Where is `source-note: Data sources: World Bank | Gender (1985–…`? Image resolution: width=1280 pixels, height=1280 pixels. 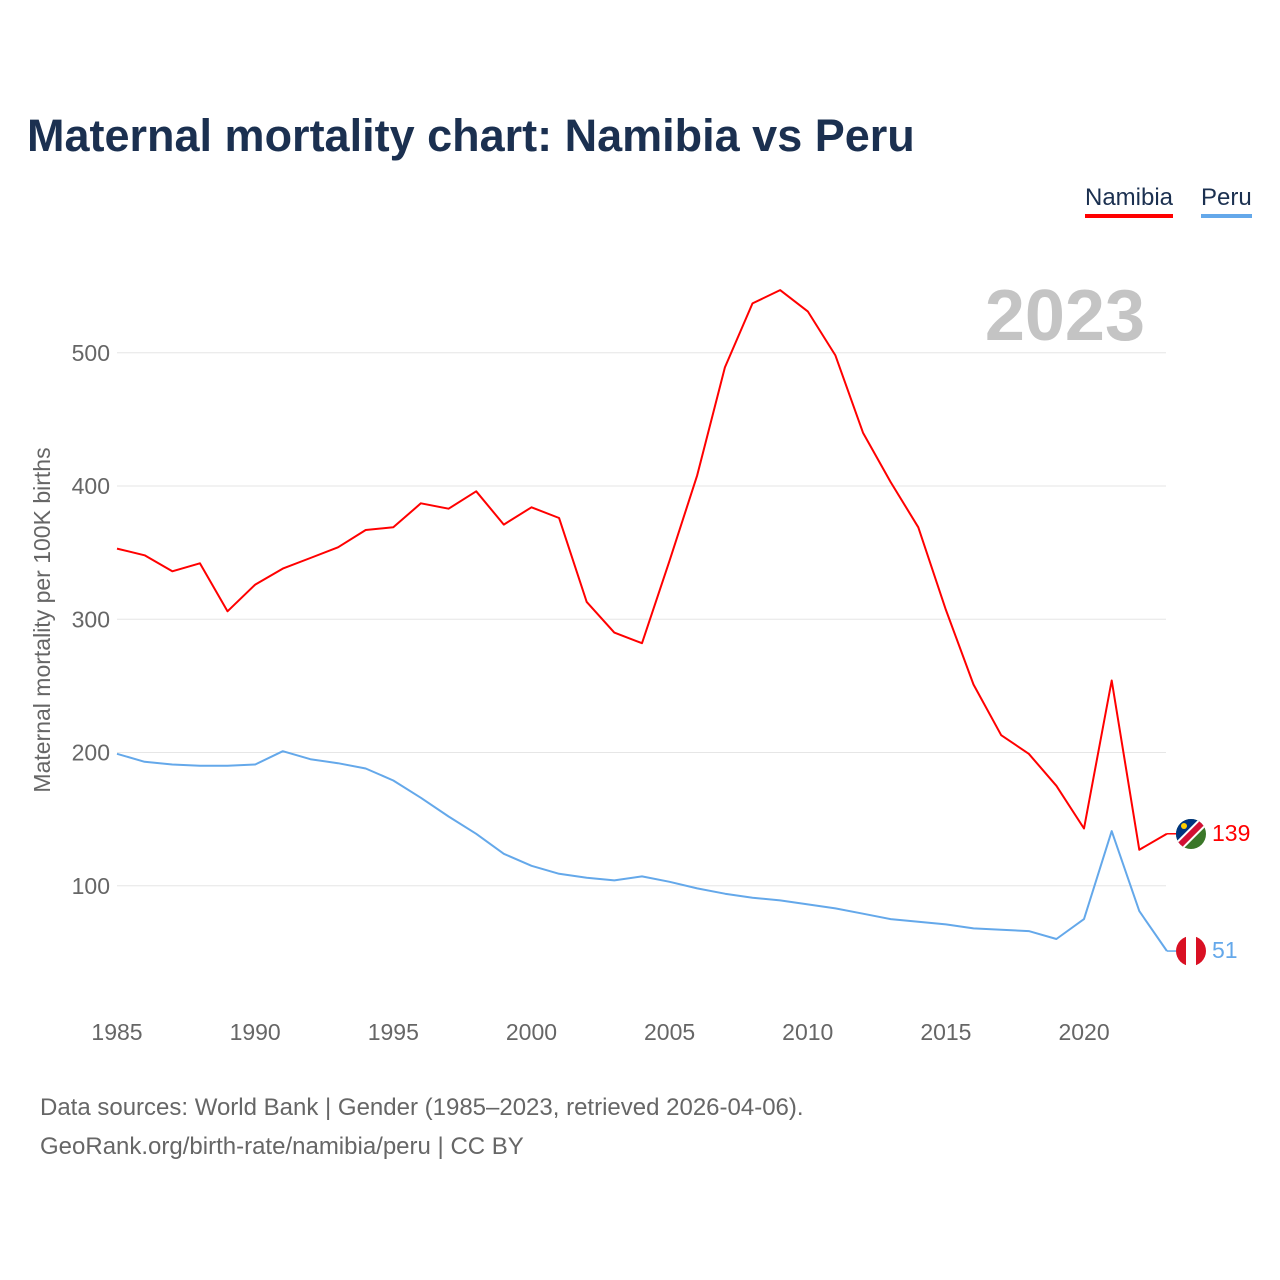
source-note: Data sources: World Bank | Gender (1985–… is located at coordinates (422, 1127).